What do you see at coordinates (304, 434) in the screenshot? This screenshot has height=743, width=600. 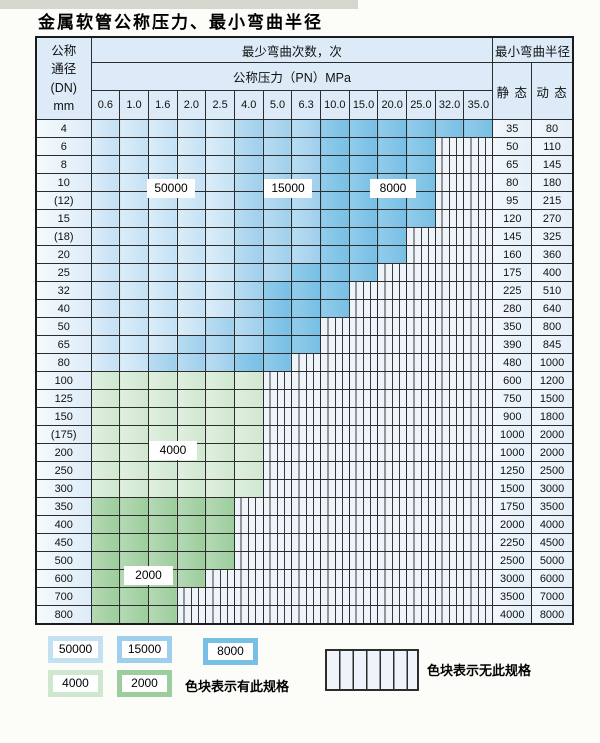 I see `table-row: (175) 1000 2000` at bounding box center [304, 434].